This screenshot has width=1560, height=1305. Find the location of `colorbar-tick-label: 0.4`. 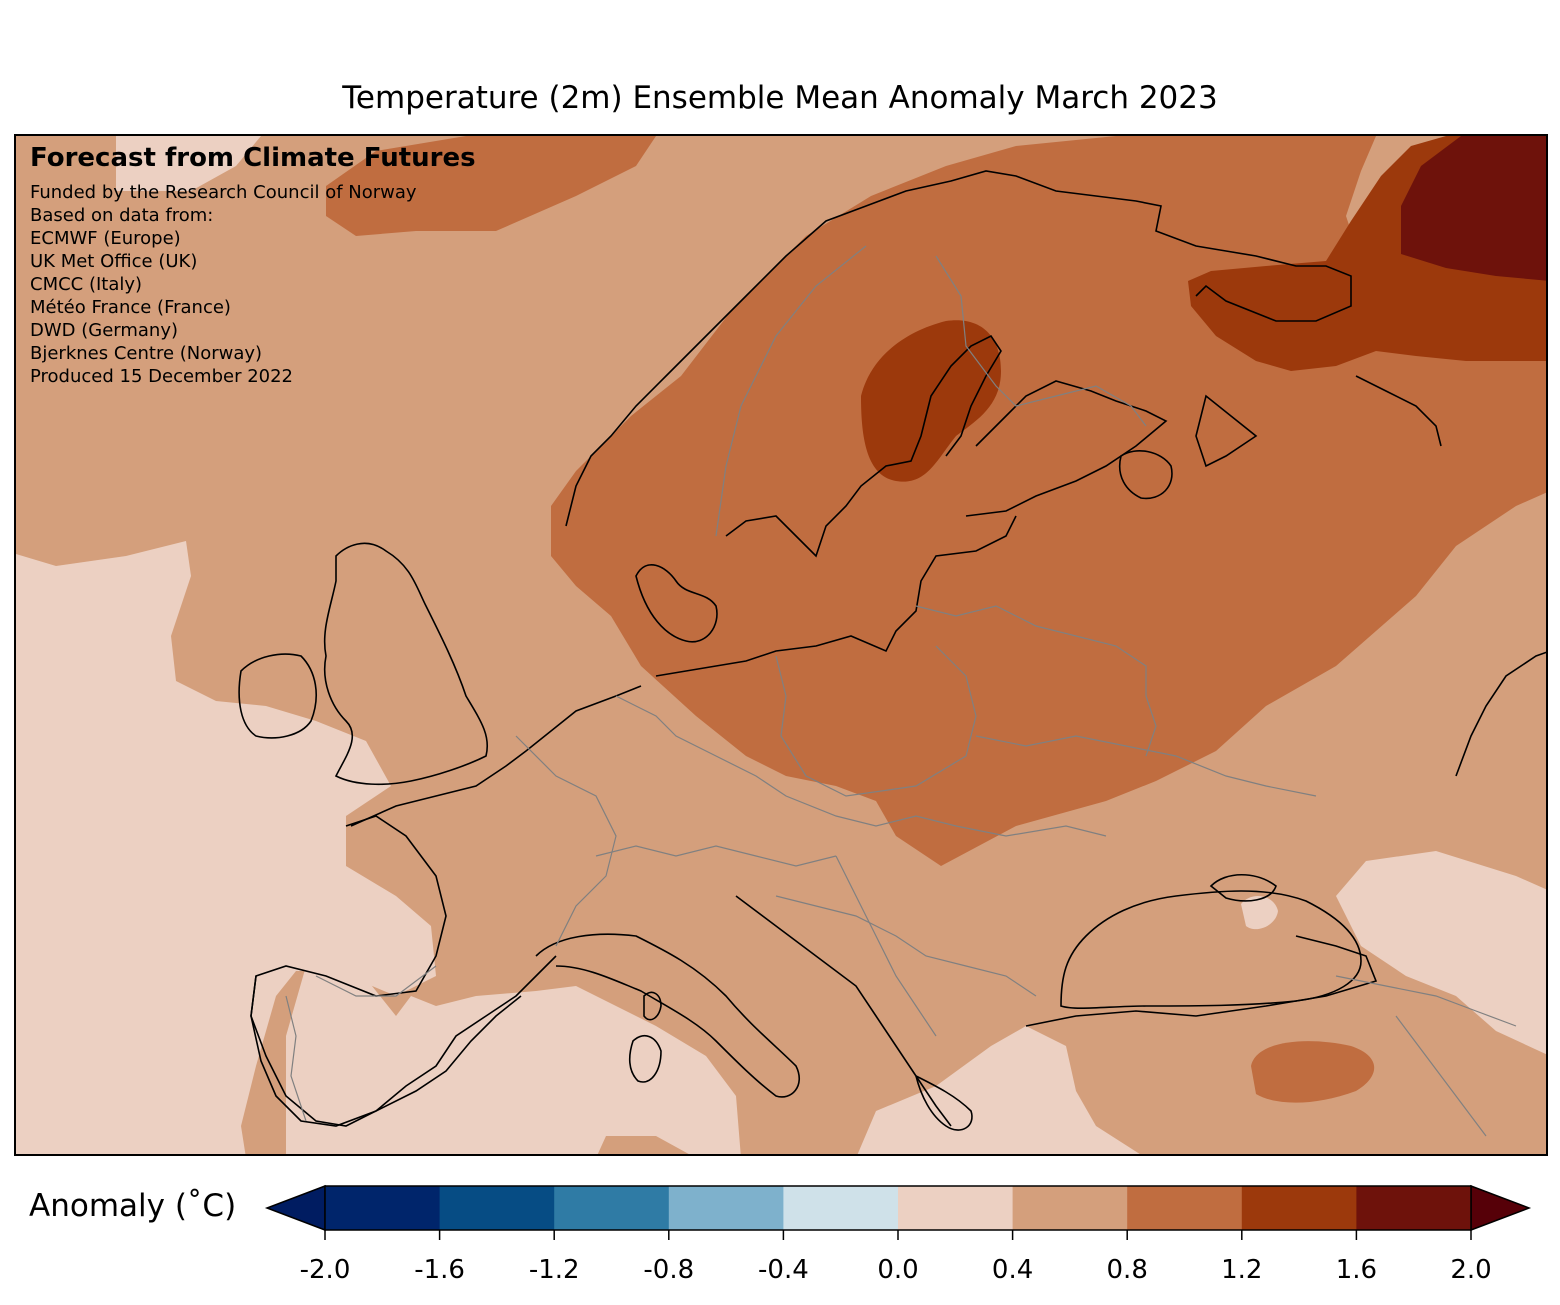

colorbar-tick-label: 0.4 is located at coordinates (1012, 1270).